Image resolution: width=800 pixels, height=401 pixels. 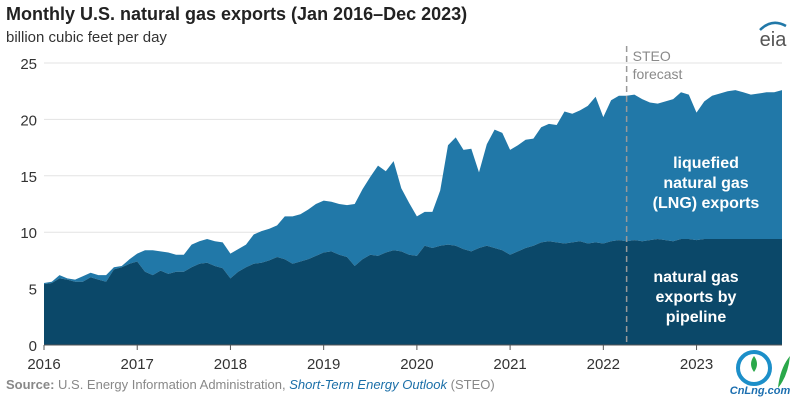 What do you see at coordinates (509, 364) in the screenshot?
I see `x-tick-label: 2021` at bounding box center [509, 364].